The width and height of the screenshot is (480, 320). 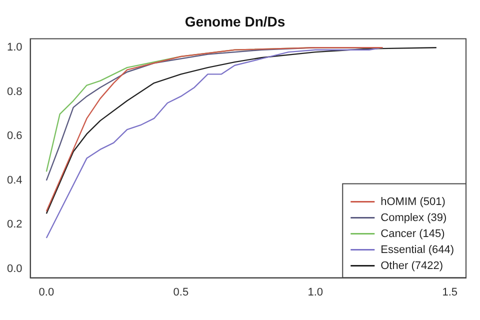 What do you see at coordinates (413, 202) in the screenshot?
I see `legend-label: hOMIM (501)` at bounding box center [413, 202].